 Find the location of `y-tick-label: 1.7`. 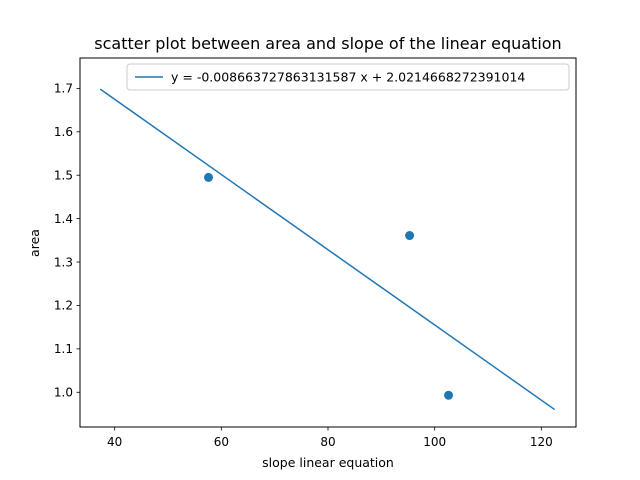

y-tick-label: 1.7 is located at coordinates (63, 89).